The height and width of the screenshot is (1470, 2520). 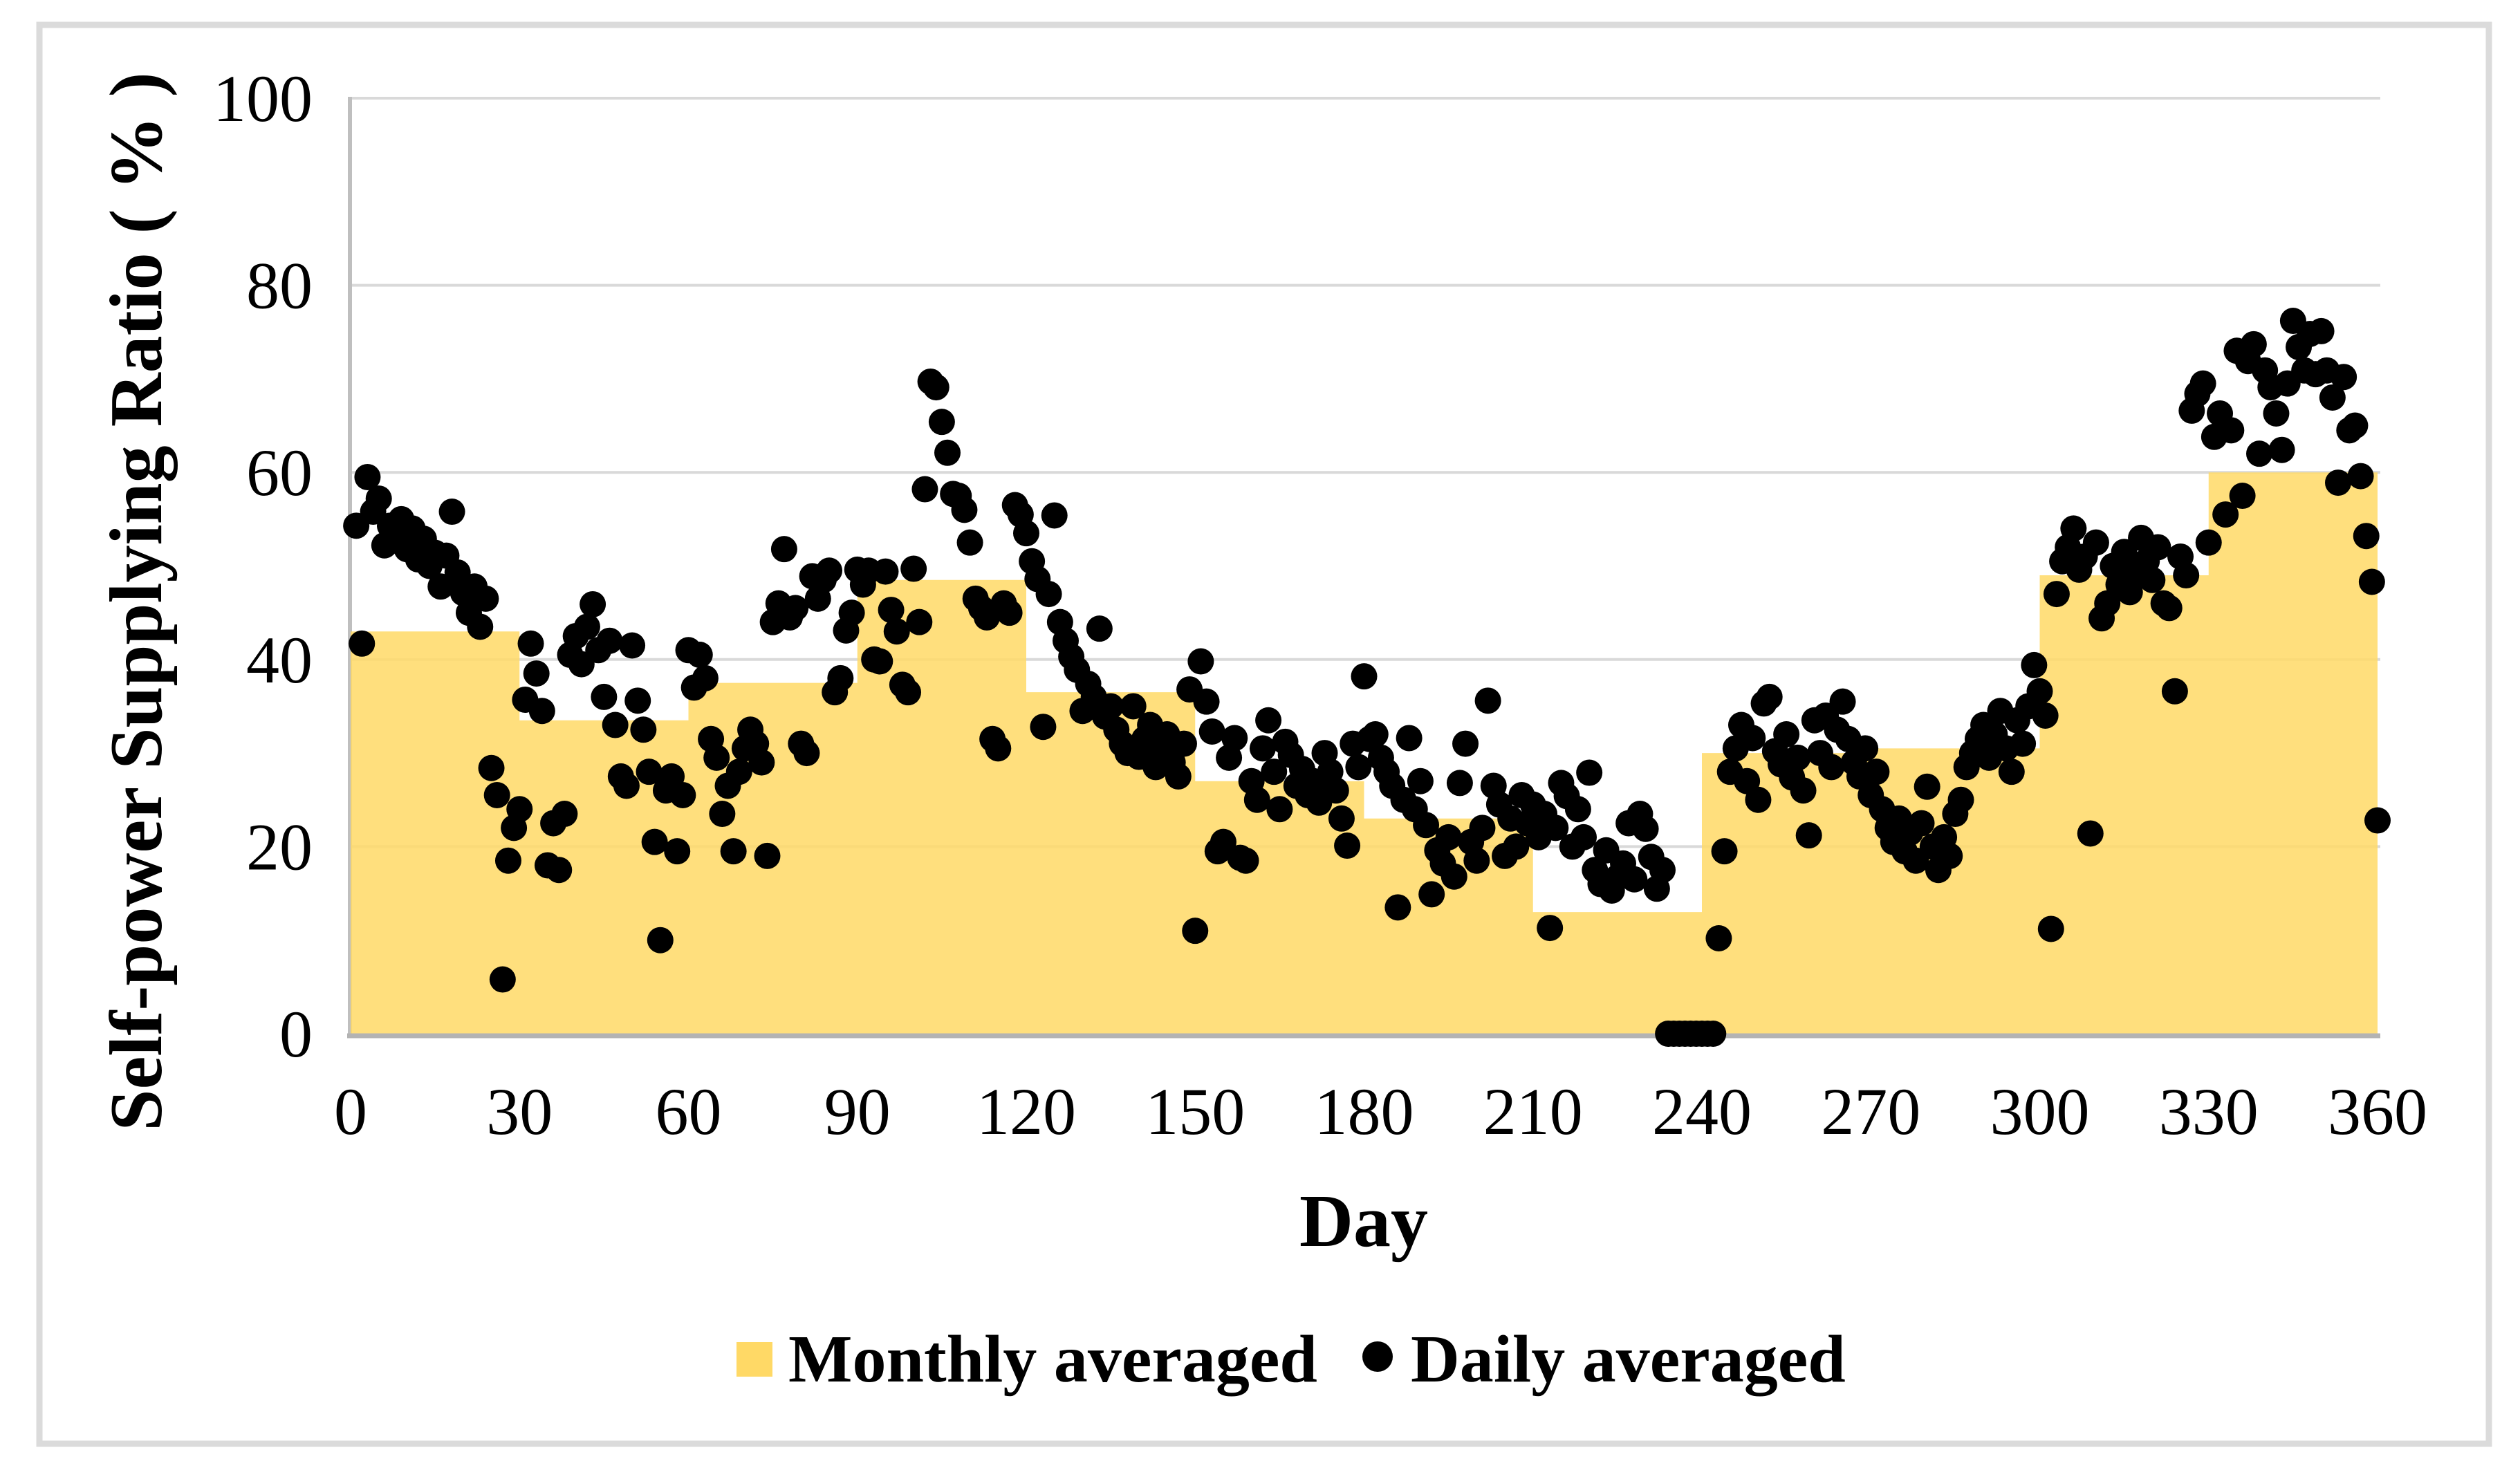 What do you see at coordinates (1363, 1222) in the screenshot?
I see `x-axis-title: Day` at bounding box center [1363, 1222].